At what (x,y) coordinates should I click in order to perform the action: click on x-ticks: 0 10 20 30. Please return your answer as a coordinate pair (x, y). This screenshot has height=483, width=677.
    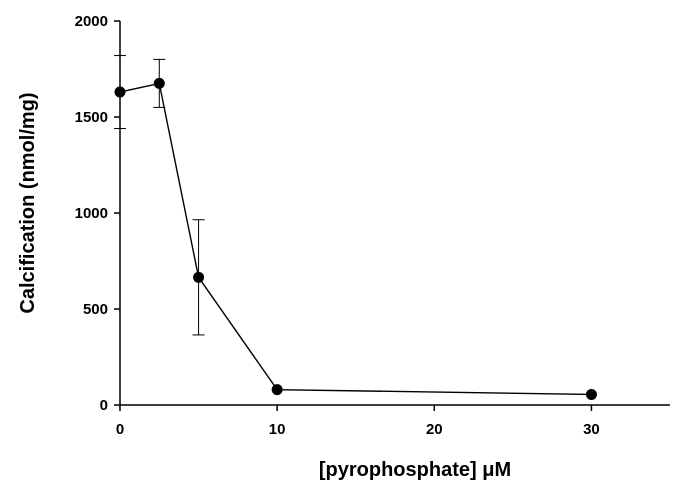
    Looking at the image, I should click on (358, 421).